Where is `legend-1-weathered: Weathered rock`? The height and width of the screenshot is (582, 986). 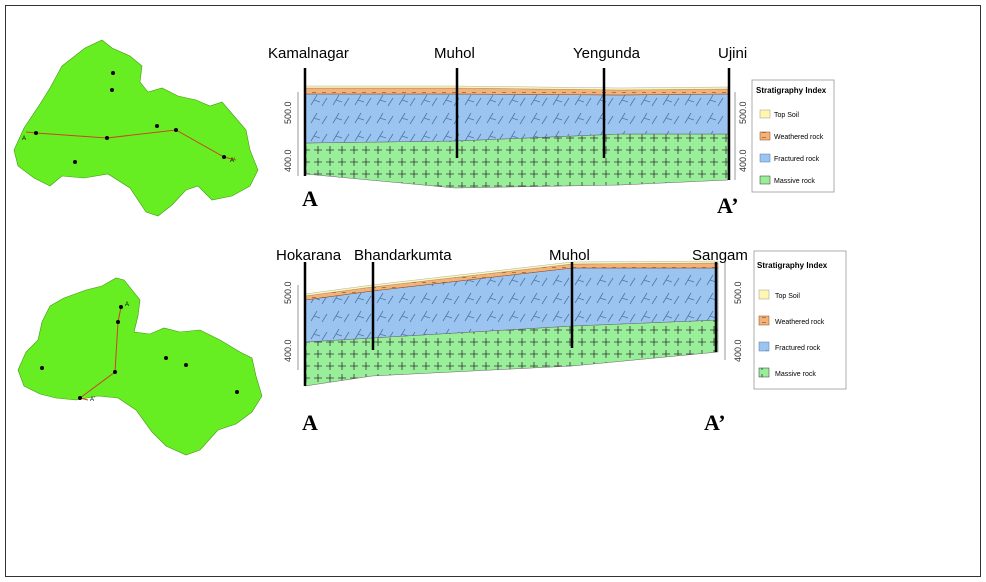 legend-1-weathered: Weathered rock is located at coordinates (799, 137).